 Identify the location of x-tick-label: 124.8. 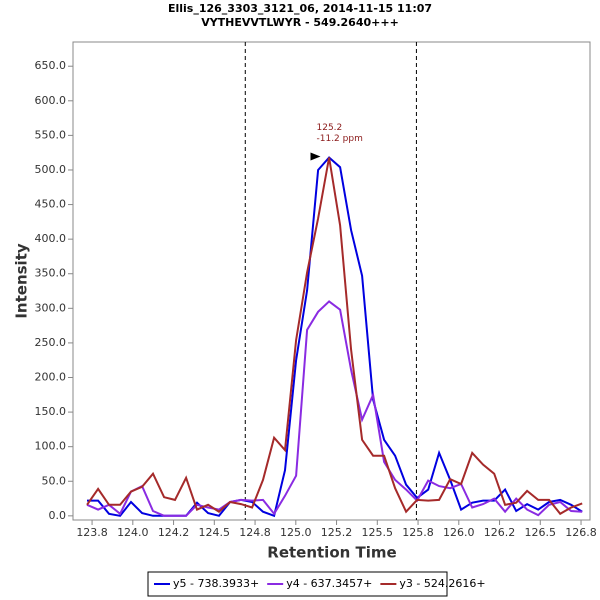
(255, 532).